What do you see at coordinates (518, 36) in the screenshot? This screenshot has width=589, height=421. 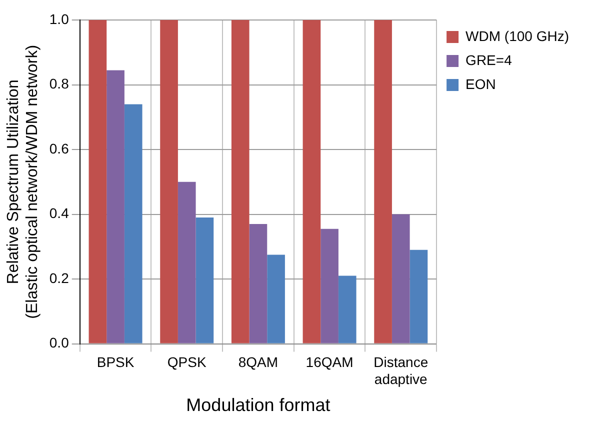 I see `legend-label: WDM (100 GHz)` at bounding box center [518, 36].